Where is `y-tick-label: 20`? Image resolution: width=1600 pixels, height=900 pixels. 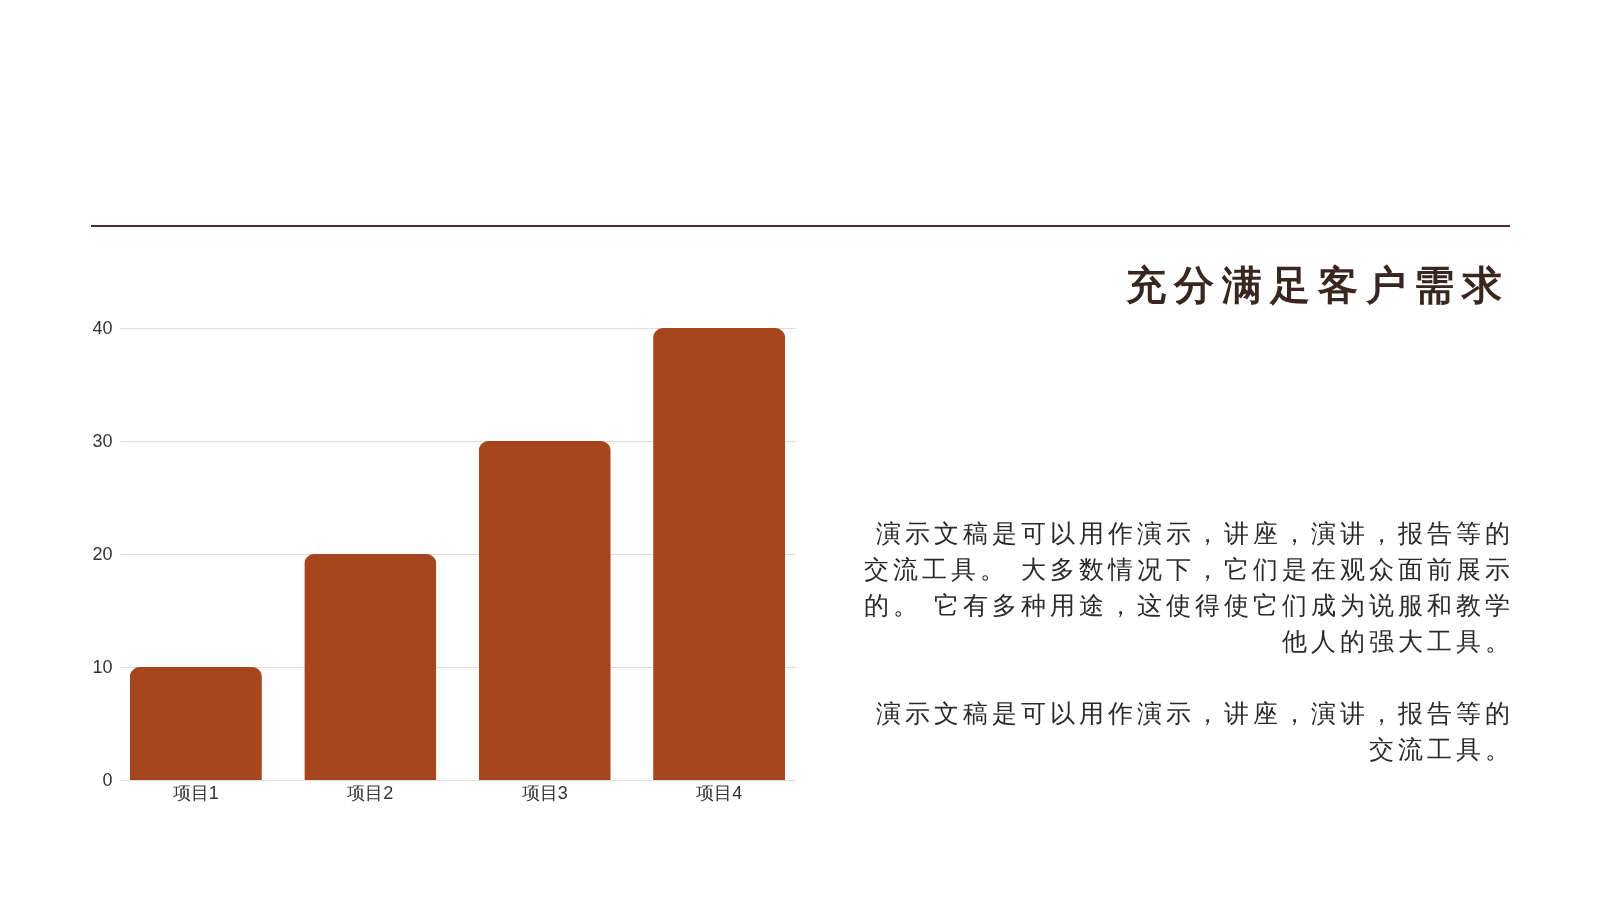
y-tick-label: 20 is located at coordinates (102, 553).